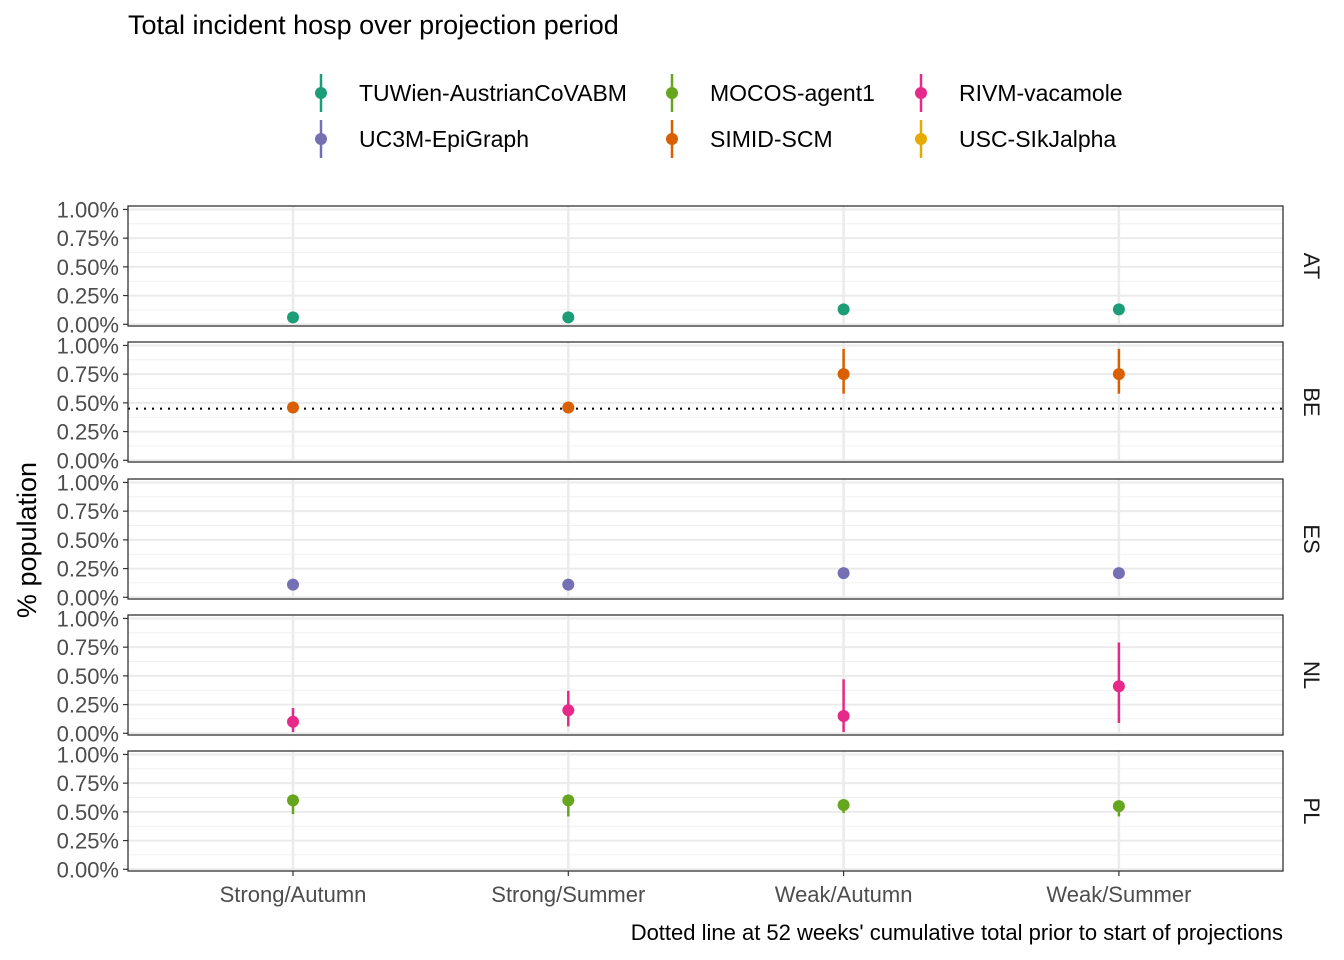 Image resolution: width=1344 pixels, height=960 pixels. What do you see at coordinates (1311, 266) in the screenshot?
I see `facet-strip-label: AT` at bounding box center [1311, 266].